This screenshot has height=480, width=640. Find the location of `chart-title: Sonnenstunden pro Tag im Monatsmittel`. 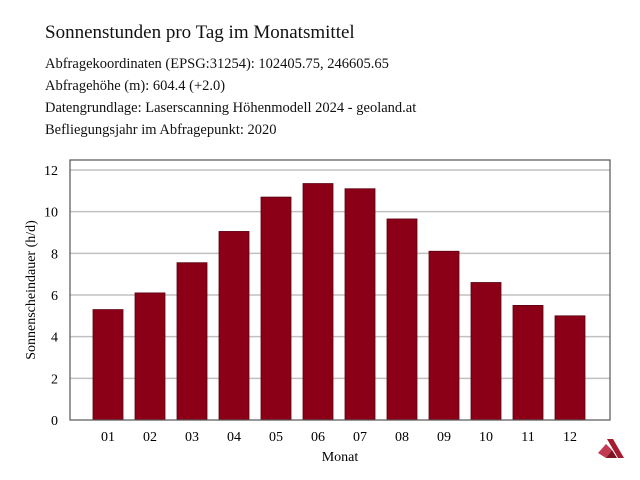

chart-title: Sonnenstunden pro Tag im Monatsmittel is located at coordinates (200, 32).